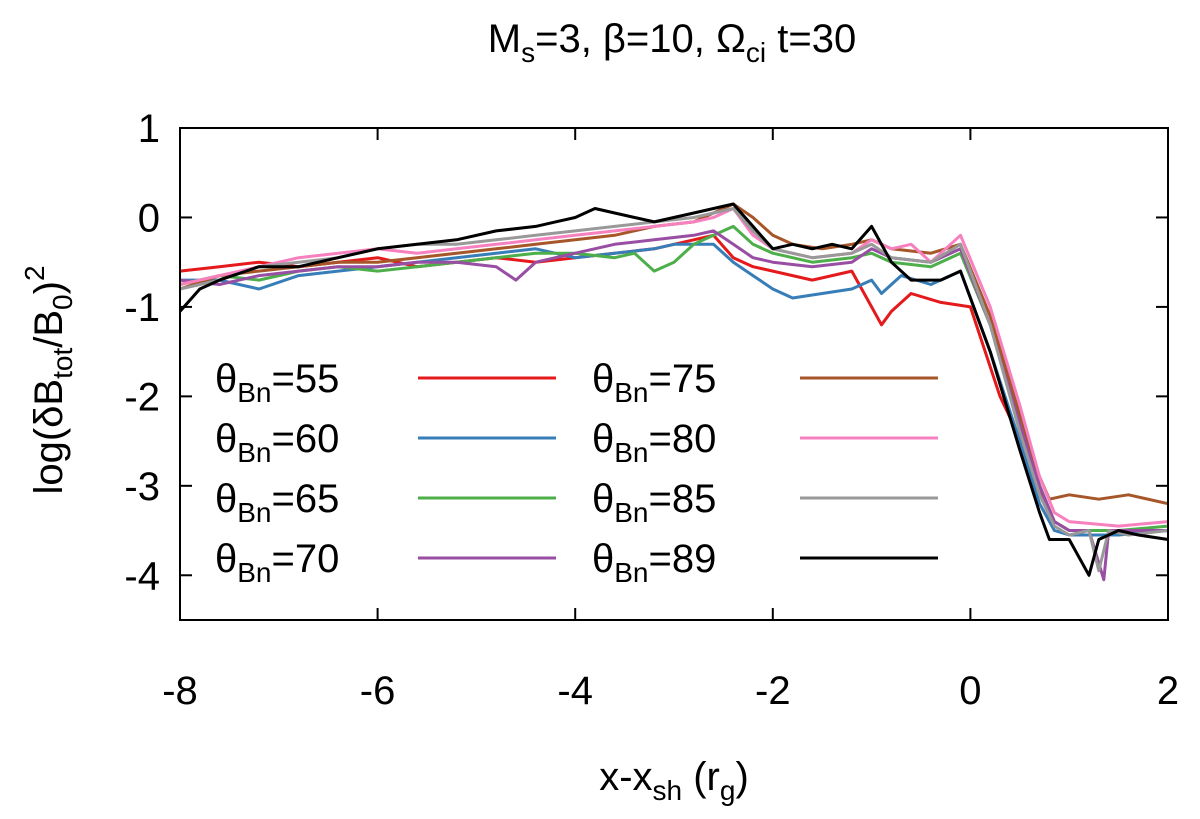 The height and width of the screenshot is (819, 1200). Describe the element at coordinates (654, 442) in the screenshot. I see `legend-label: θBn=80` at that location.